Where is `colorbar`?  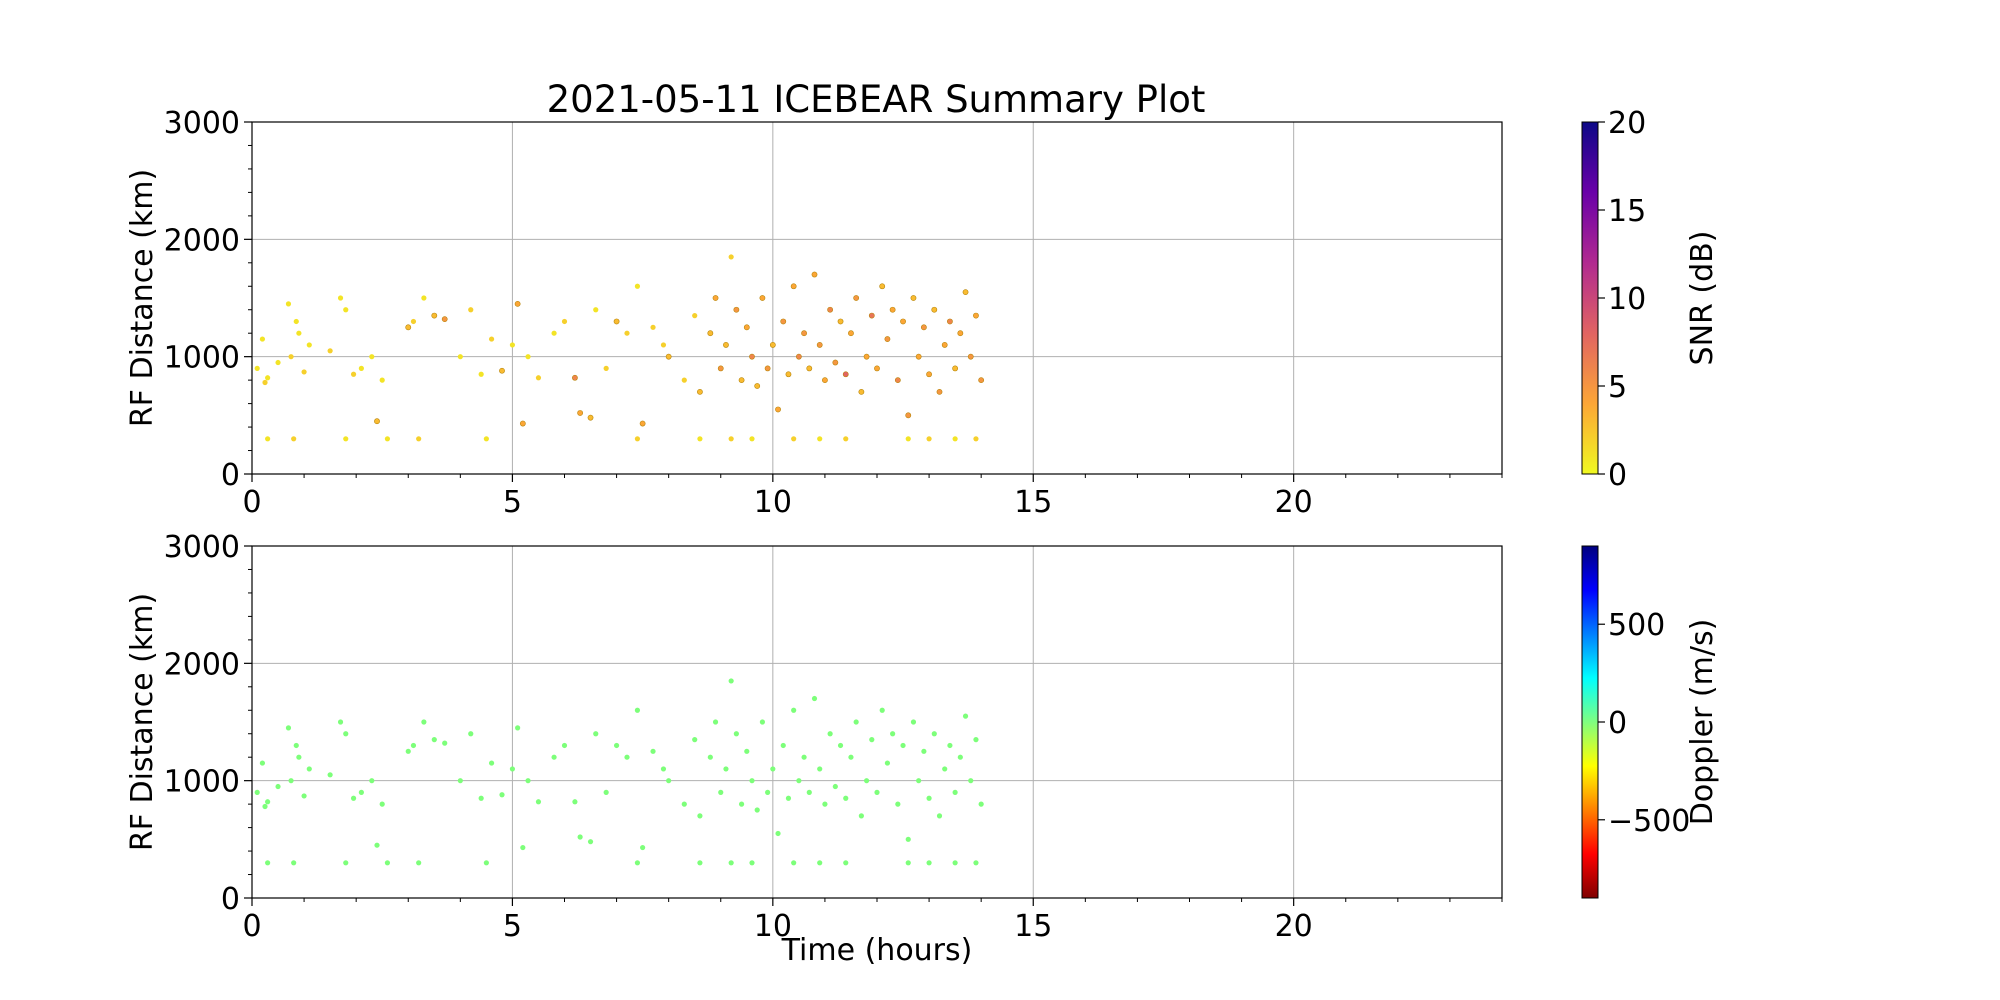
colorbar is located at coordinates (1590, 298).